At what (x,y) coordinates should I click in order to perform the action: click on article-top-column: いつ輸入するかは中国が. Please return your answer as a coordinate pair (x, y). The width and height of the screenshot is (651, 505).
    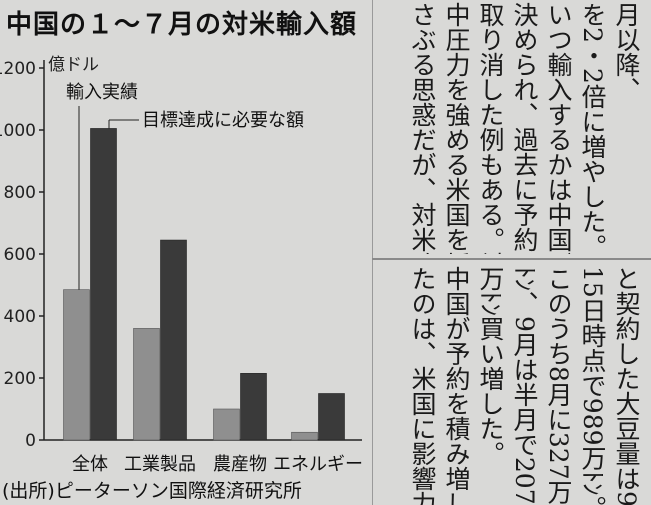
    Looking at the image, I should click on (558, 128).